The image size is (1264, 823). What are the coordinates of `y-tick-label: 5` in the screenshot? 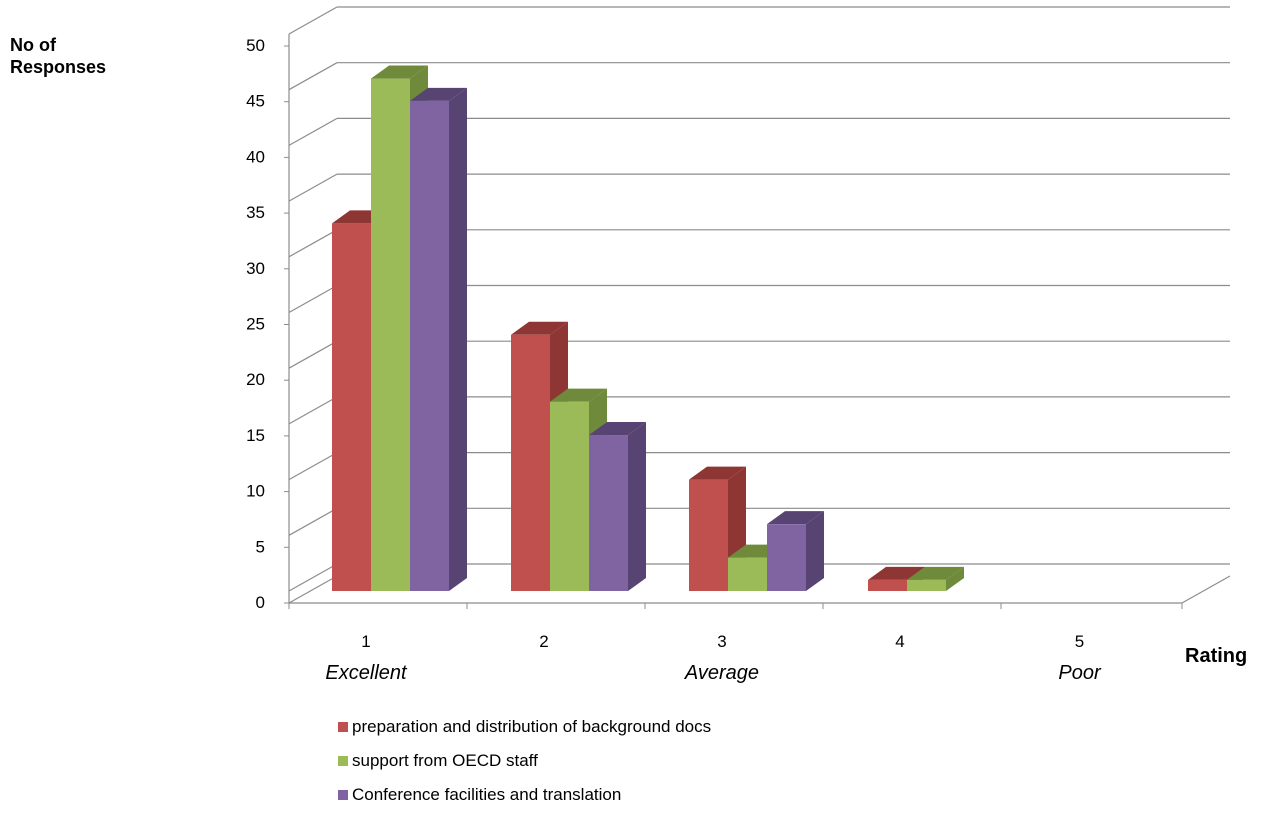 It's located at (260, 546).